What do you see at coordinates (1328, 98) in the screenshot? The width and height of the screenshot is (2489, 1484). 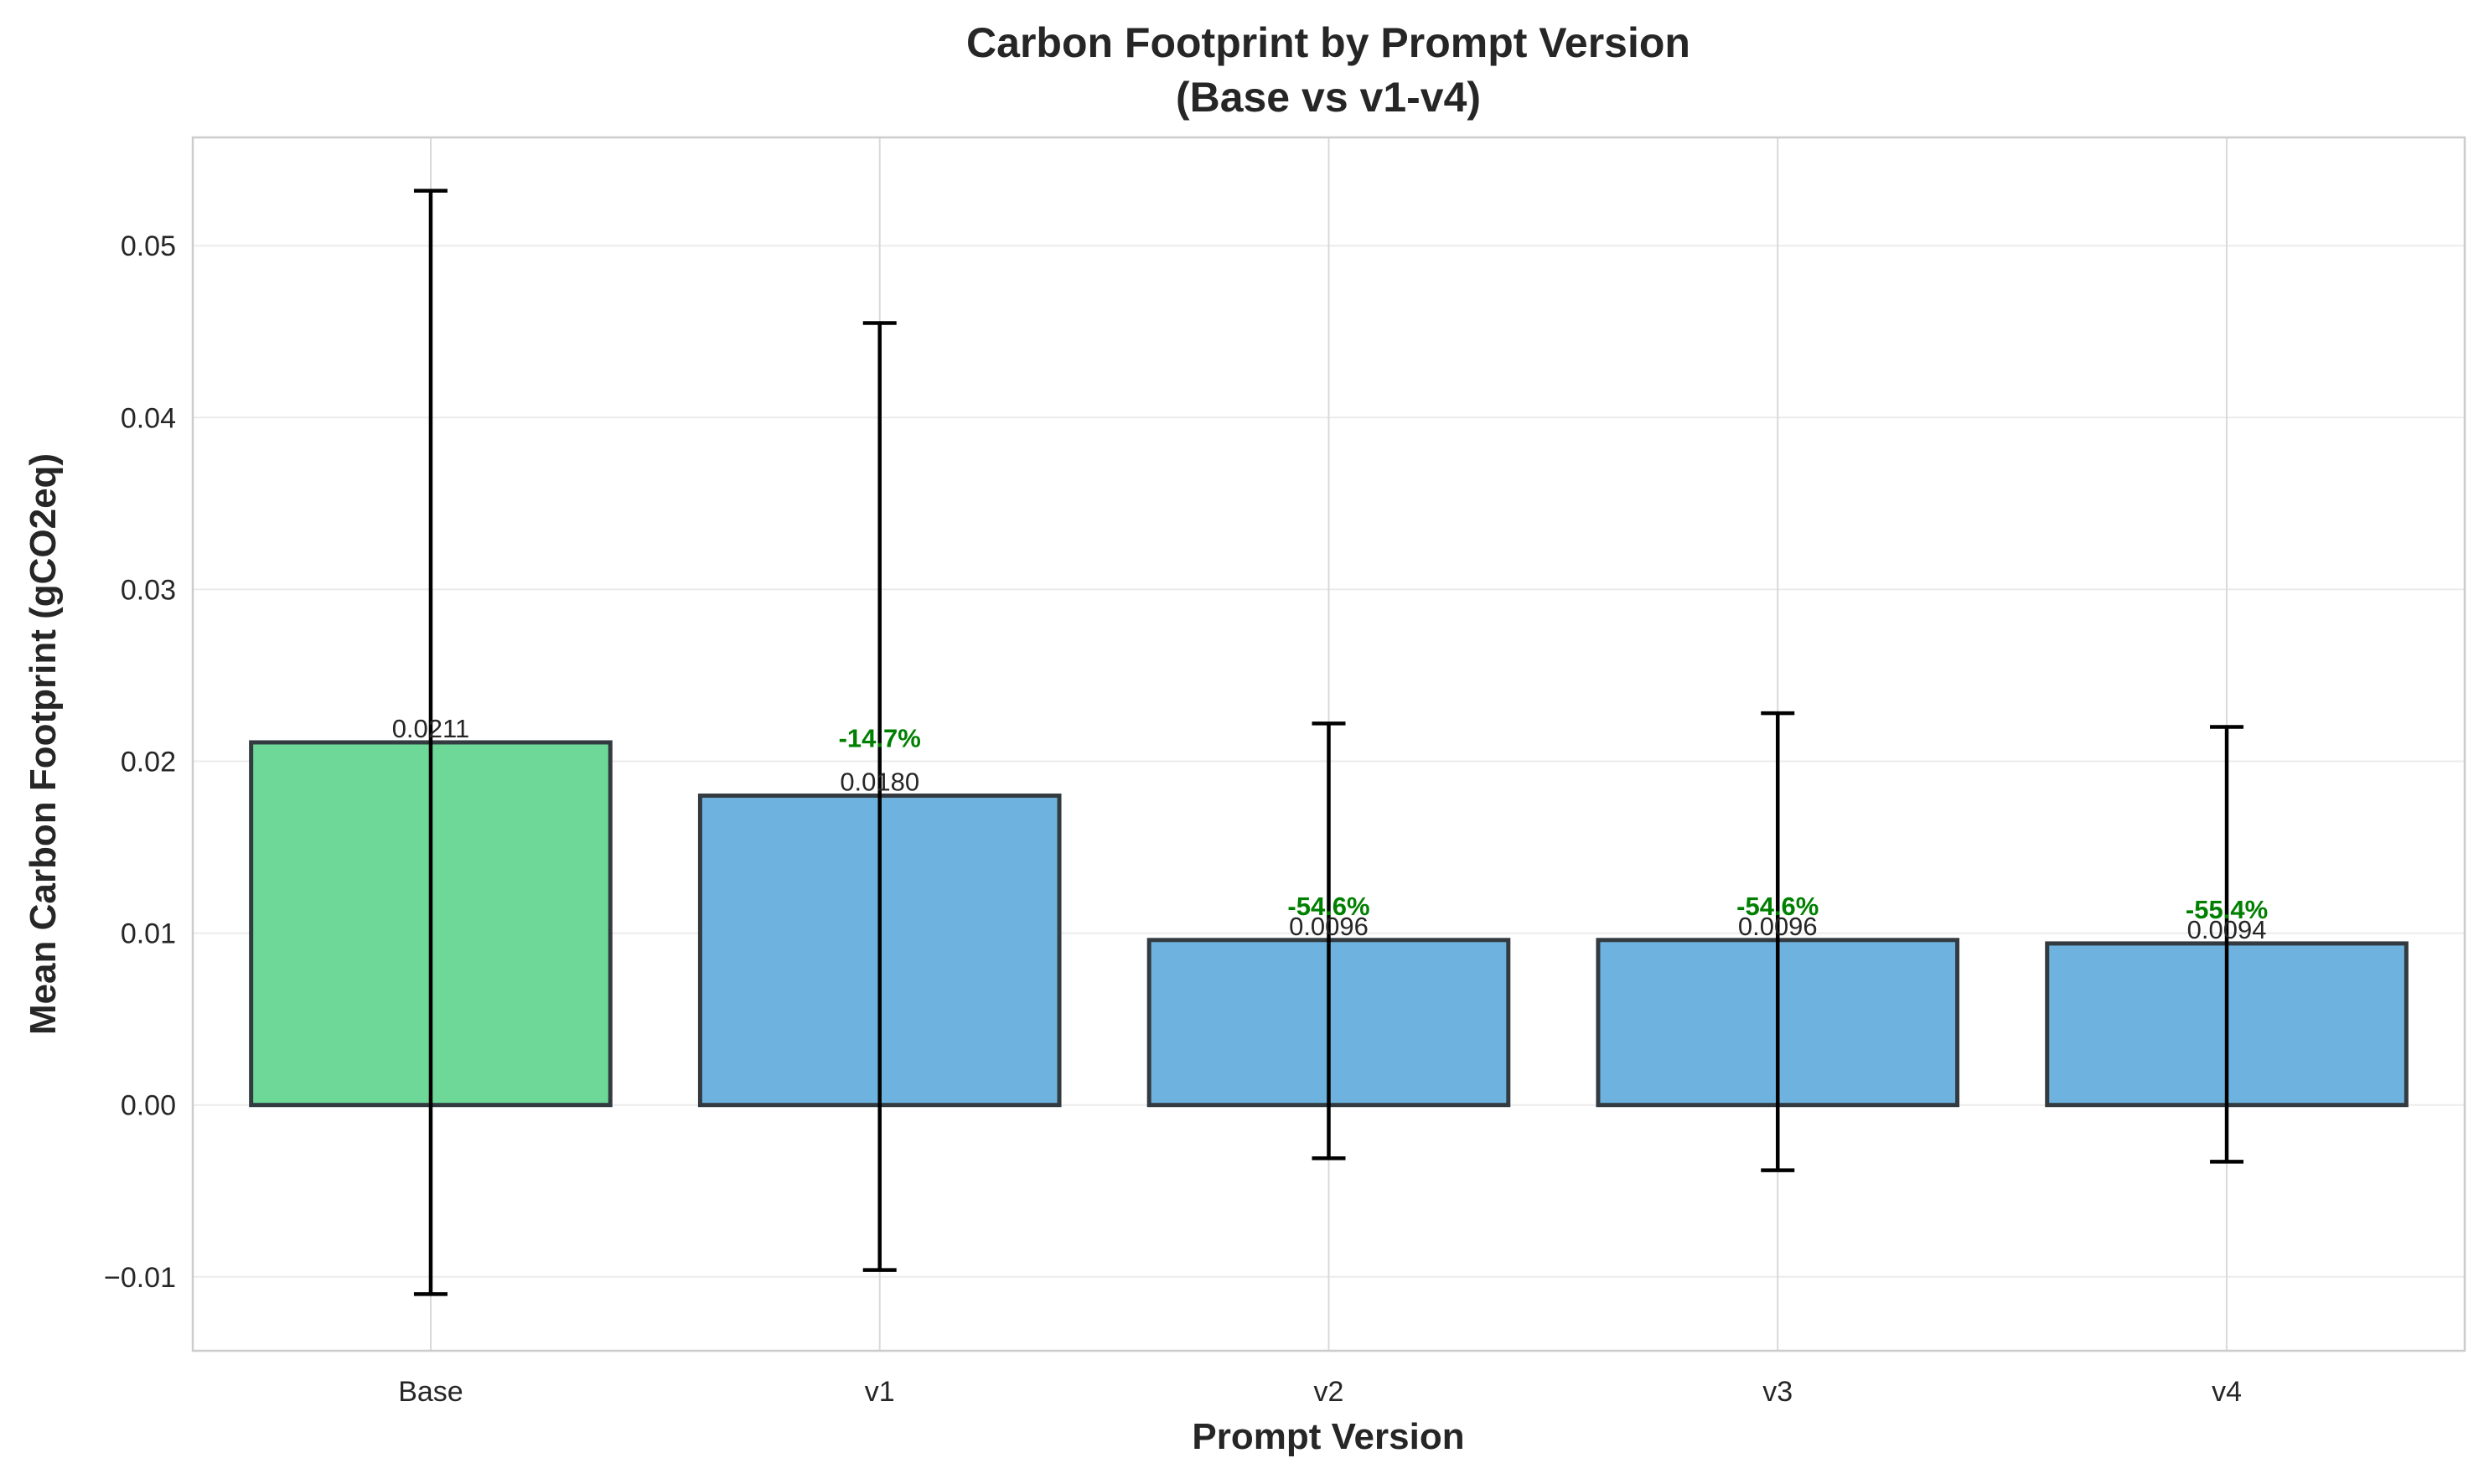 I see `chart-subtitle: (Base vs v1-v4)` at bounding box center [1328, 98].